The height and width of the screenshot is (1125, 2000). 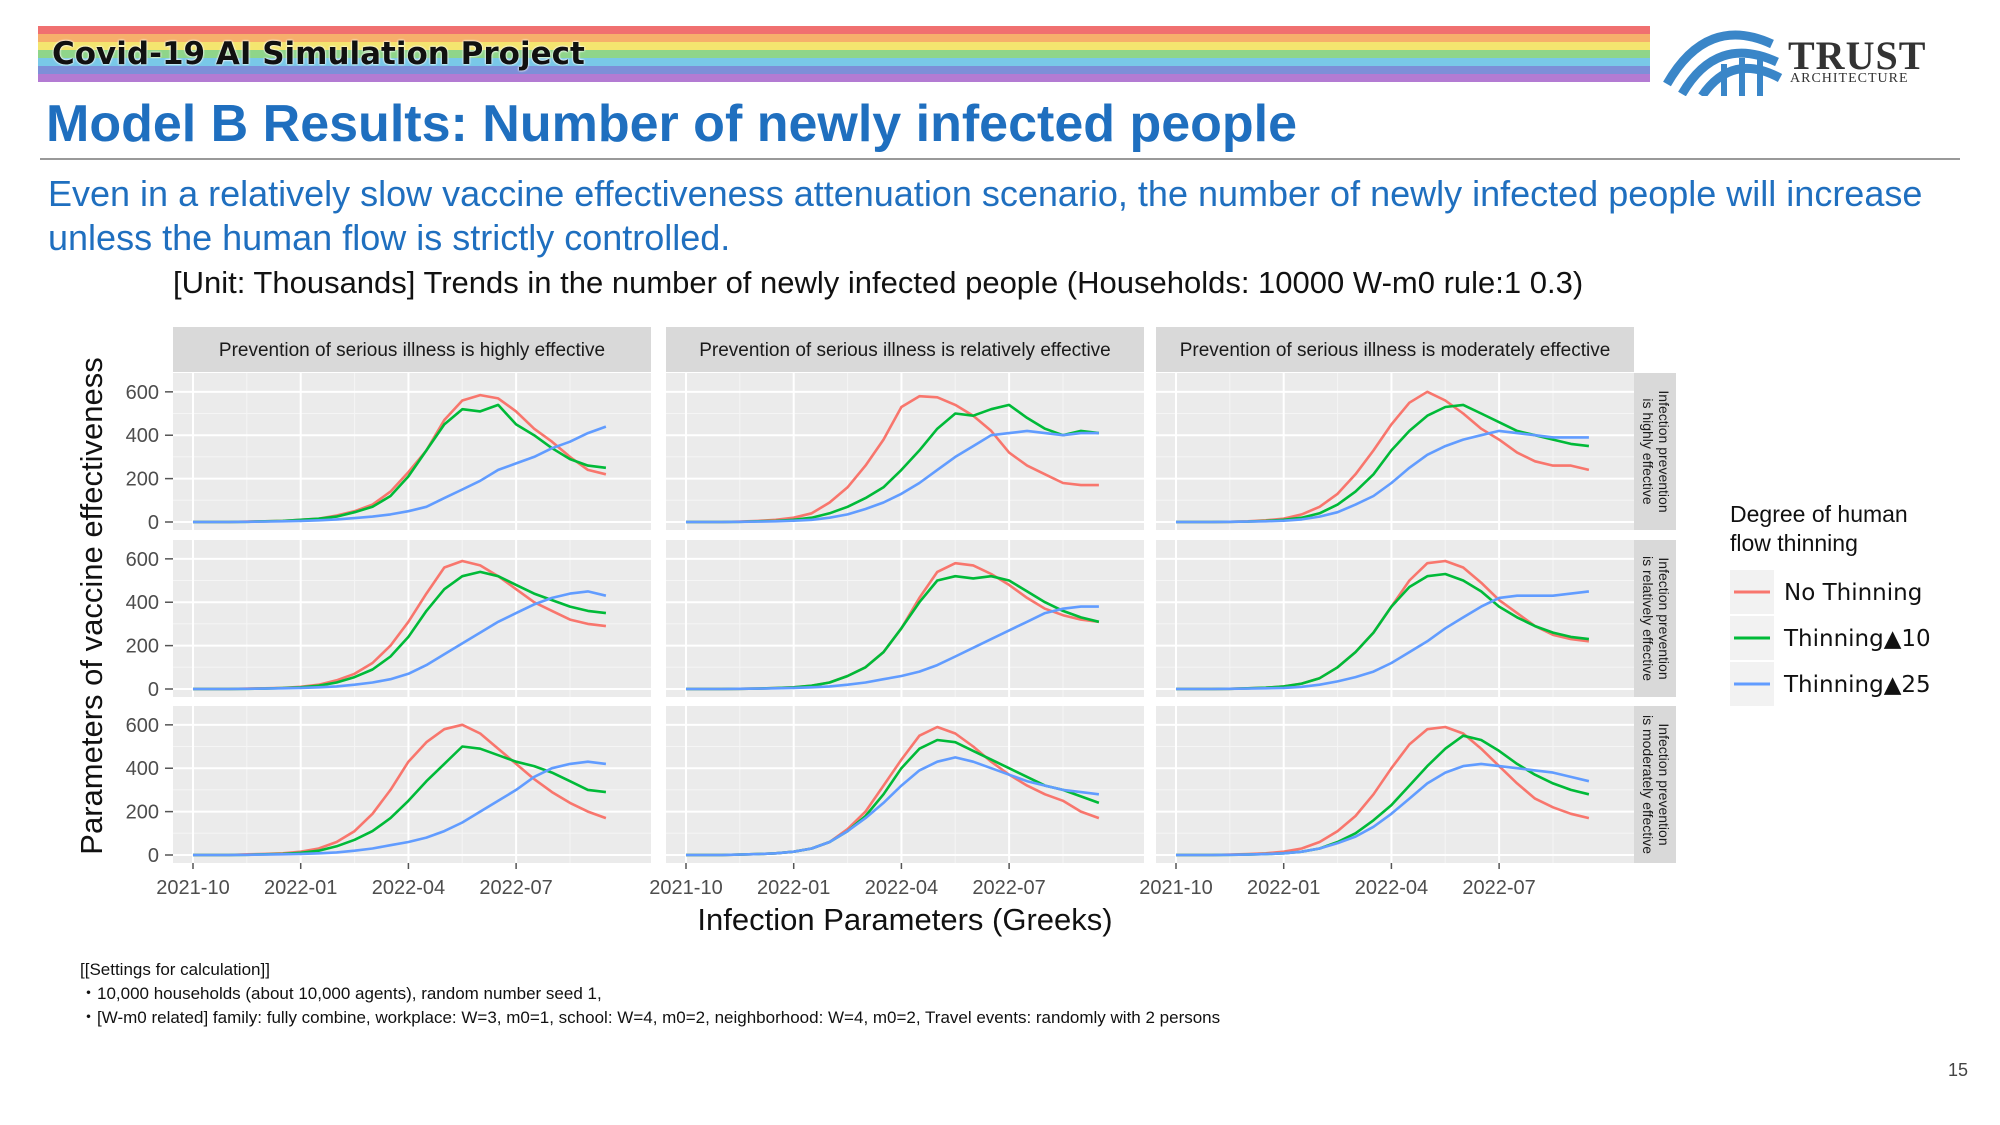 I want to click on logo-text: TRUST, so click(x=1857, y=55).